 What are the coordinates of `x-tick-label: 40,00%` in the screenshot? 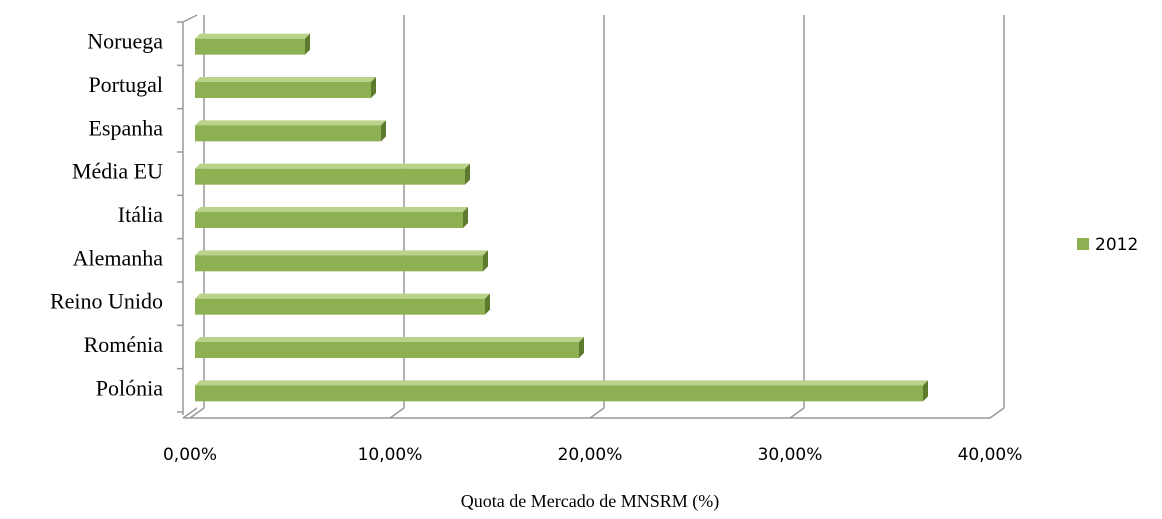 It's located at (990, 455).